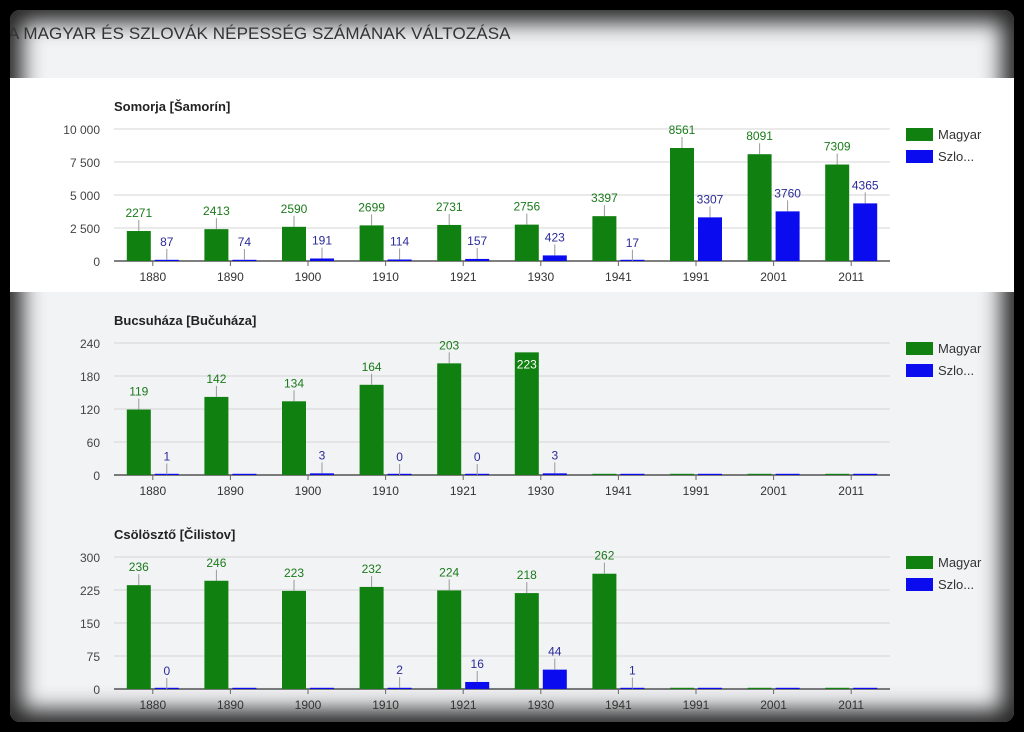 Image resolution: width=1024 pixels, height=732 pixels. I want to click on y-tick-label: 10 000, so click(81, 130).